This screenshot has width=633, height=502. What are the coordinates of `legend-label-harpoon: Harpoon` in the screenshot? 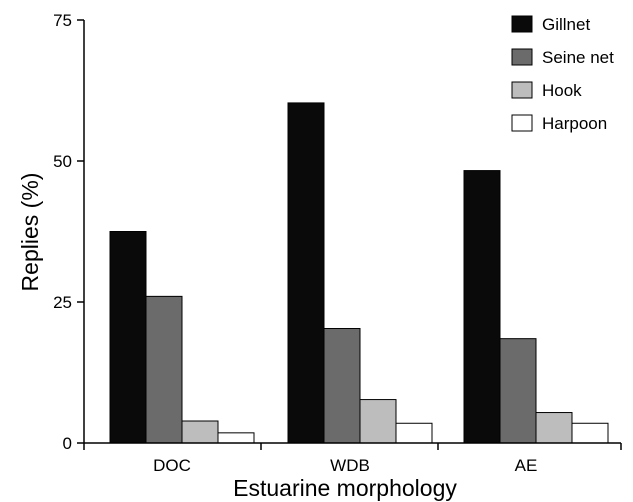 It's located at (574, 123).